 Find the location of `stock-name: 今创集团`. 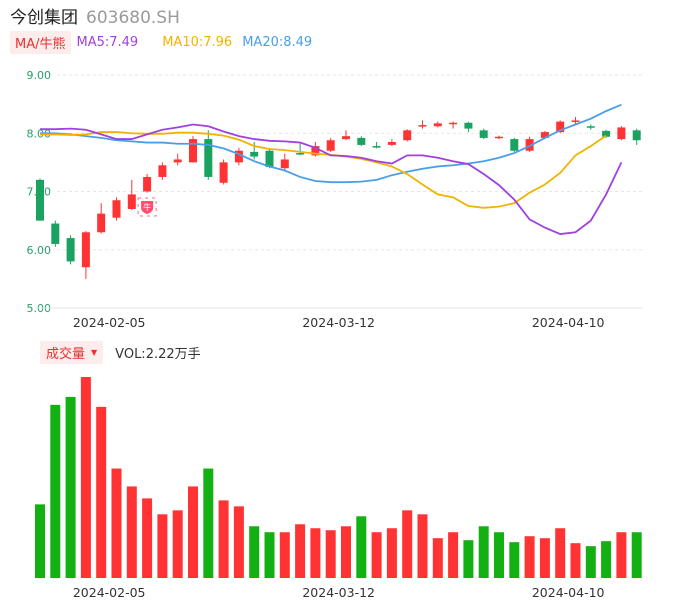

stock-name: 今创集团 is located at coordinates (44, 18).